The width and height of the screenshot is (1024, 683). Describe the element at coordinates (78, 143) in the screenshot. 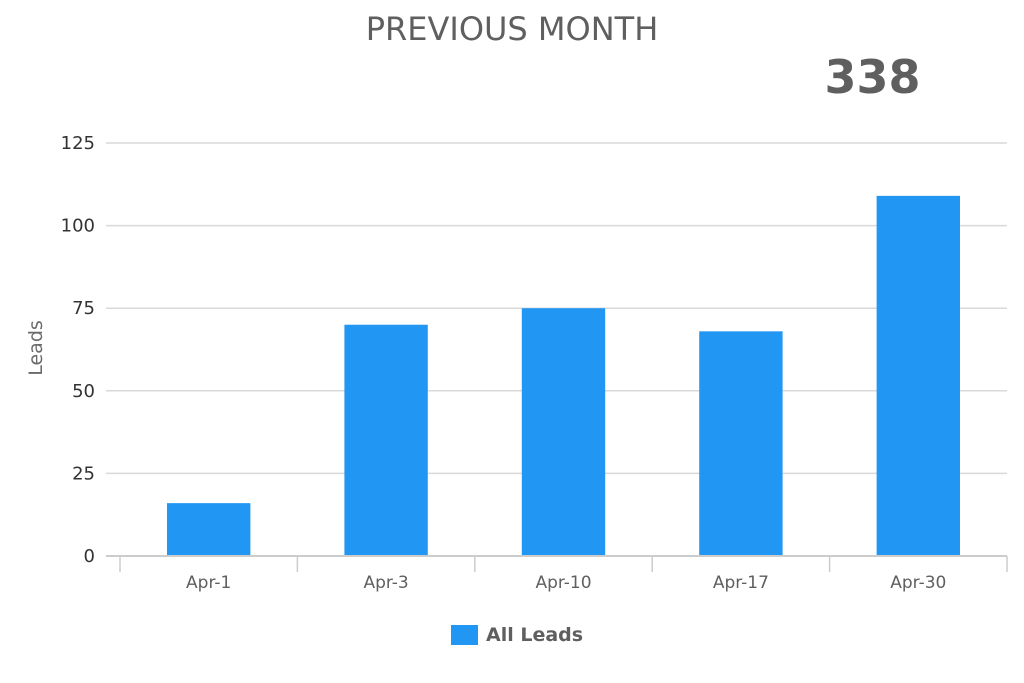

I see `y-tick-label: 125` at that location.